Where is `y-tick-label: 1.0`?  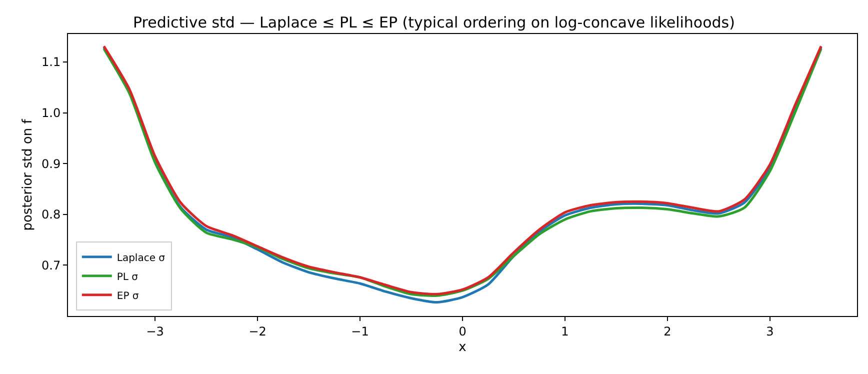 y-tick-label: 1.0 is located at coordinates (51, 113).